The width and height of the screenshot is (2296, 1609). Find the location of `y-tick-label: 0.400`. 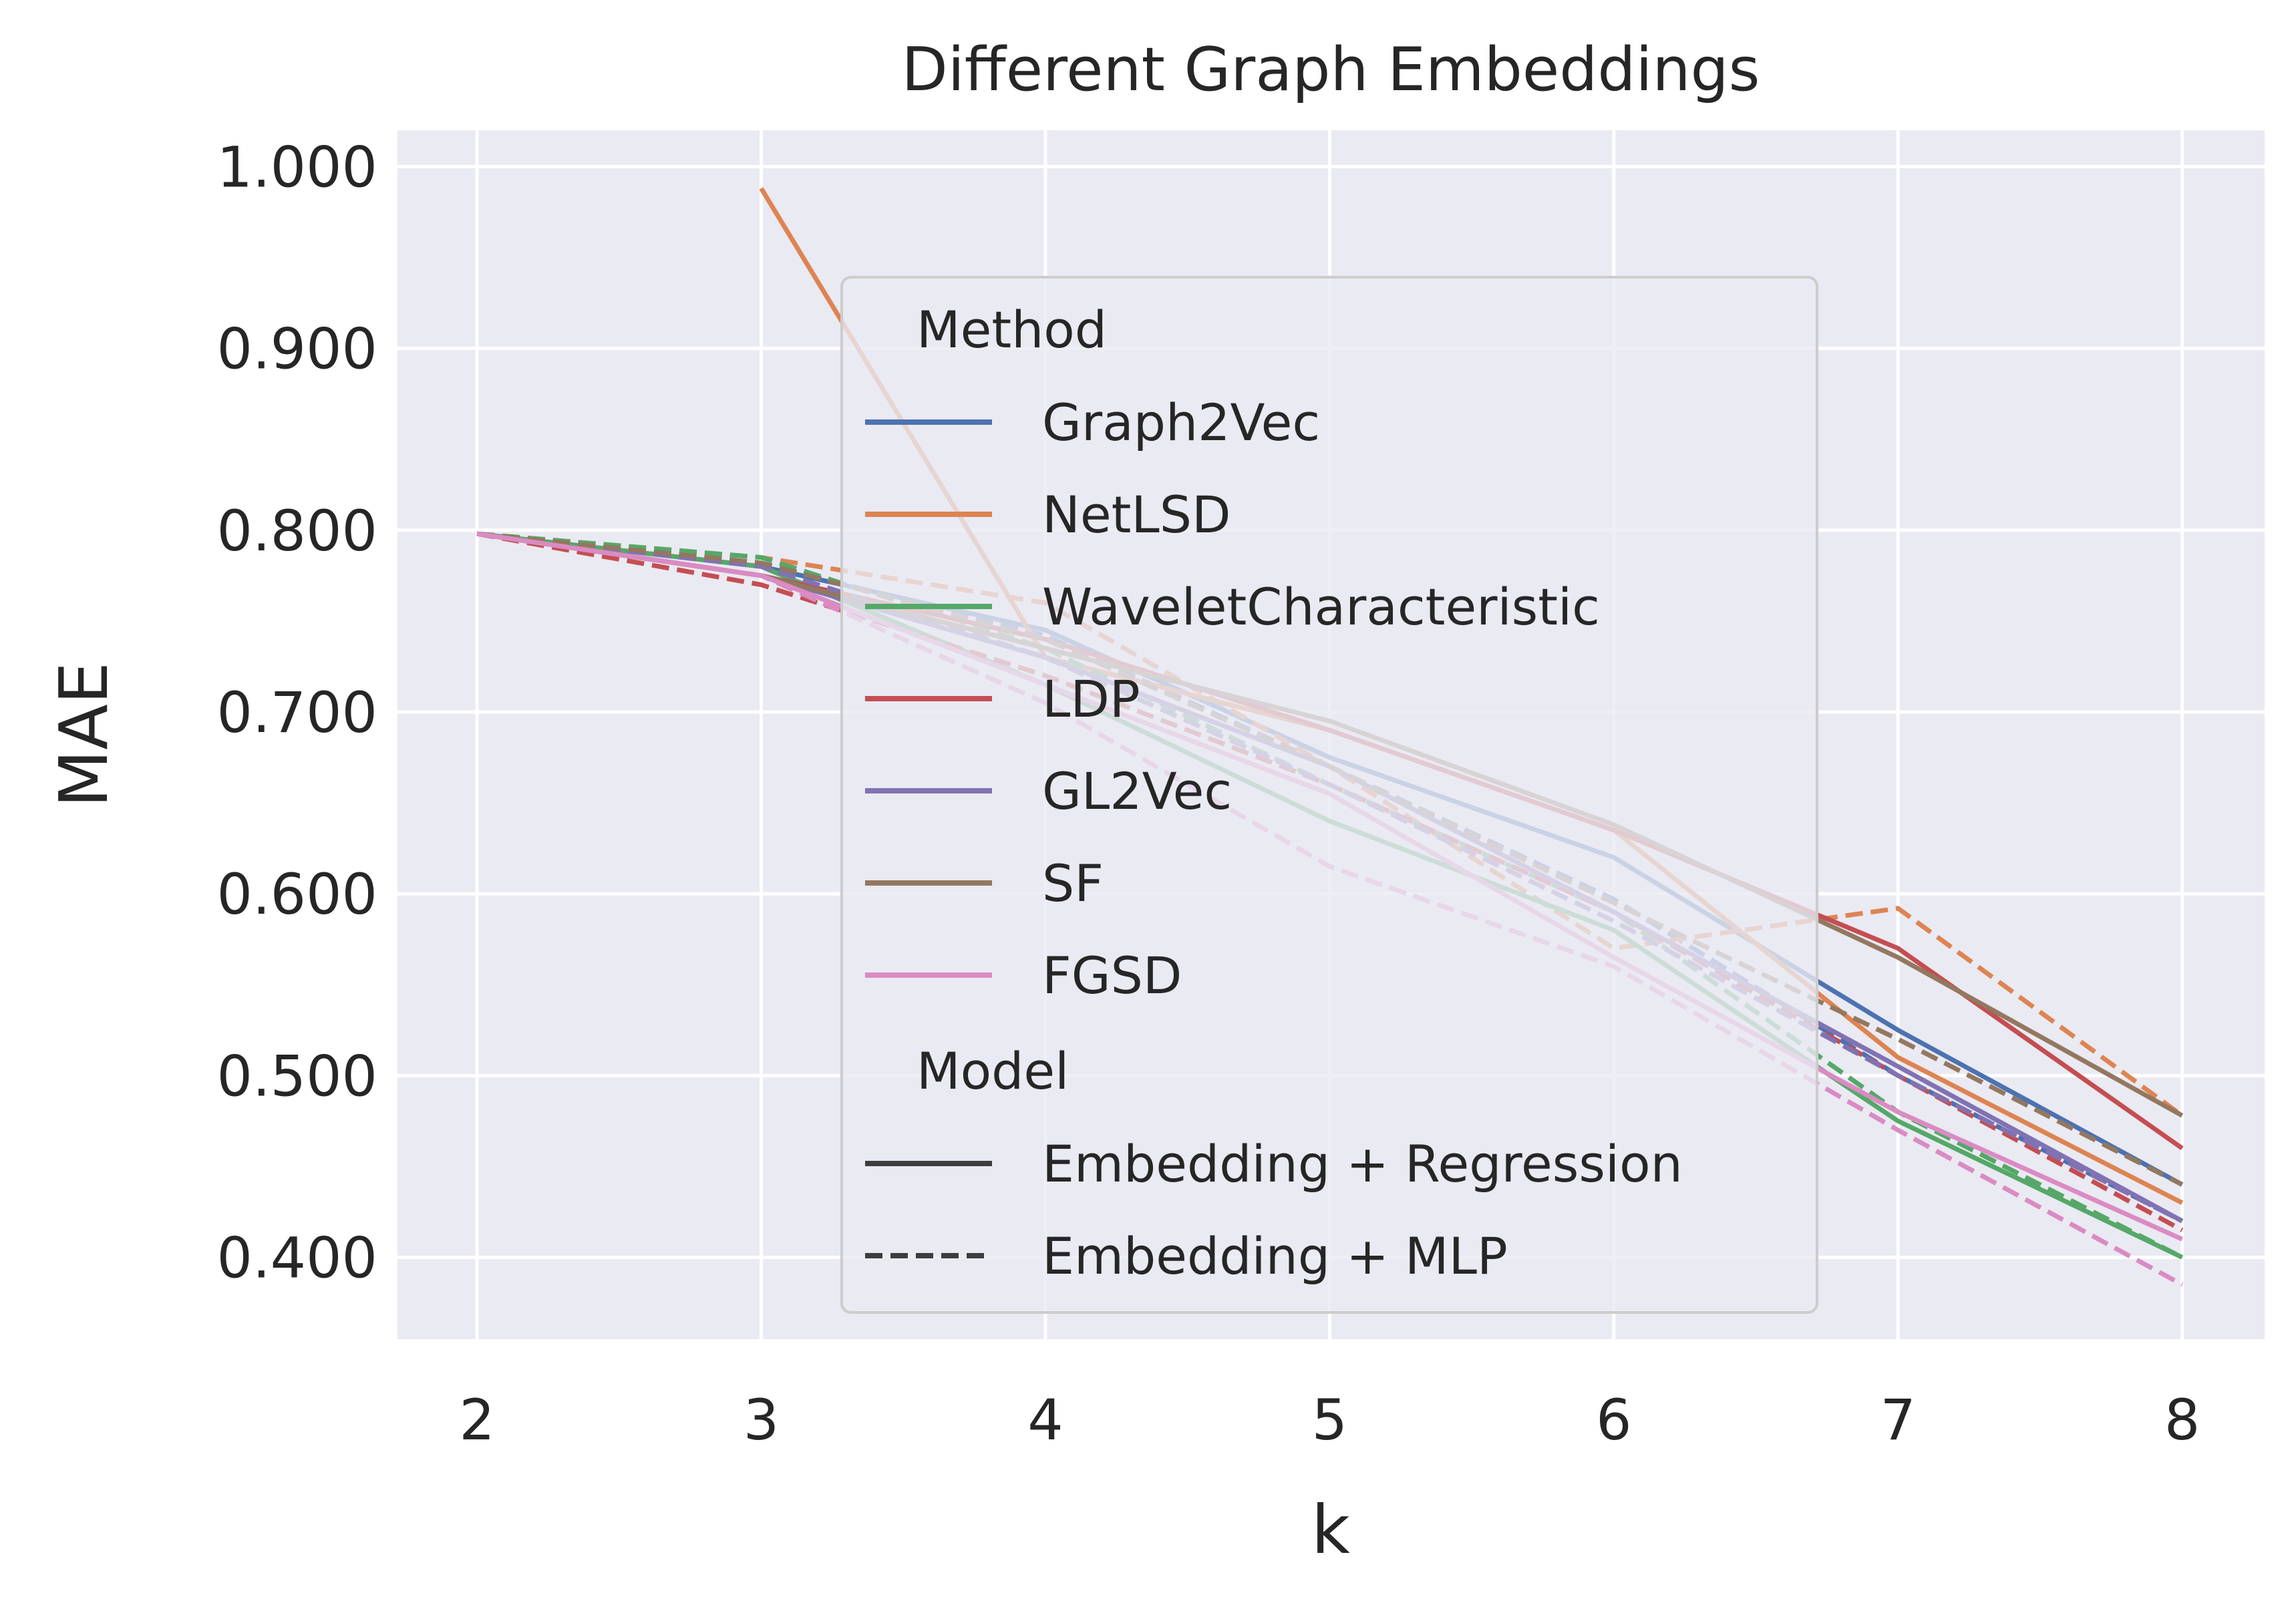

y-tick-label: 0.400 is located at coordinates (297, 1258).